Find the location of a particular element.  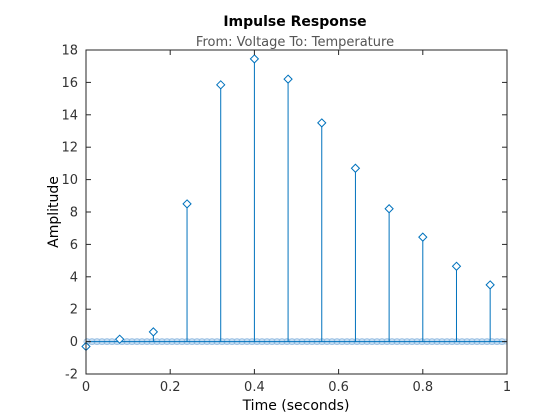

x-tick-label: 0.6 is located at coordinates (338, 387).